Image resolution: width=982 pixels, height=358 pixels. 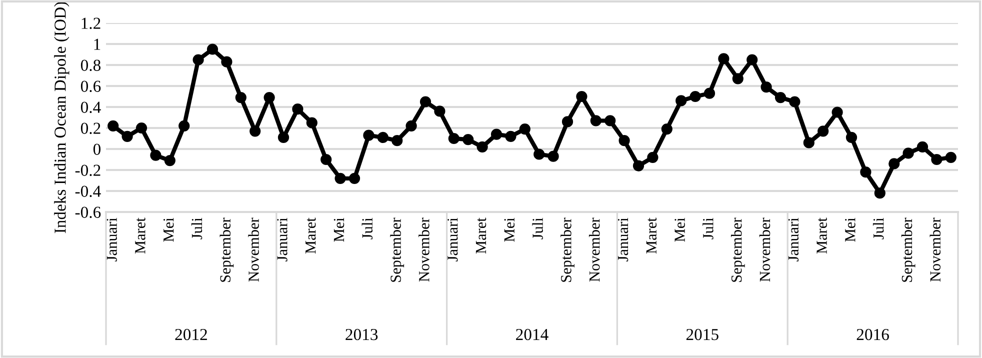 What do you see at coordinates (90, 86) in the screenshot?
I see `y-tick-label: 0.6` at bounding box center [90, 86].